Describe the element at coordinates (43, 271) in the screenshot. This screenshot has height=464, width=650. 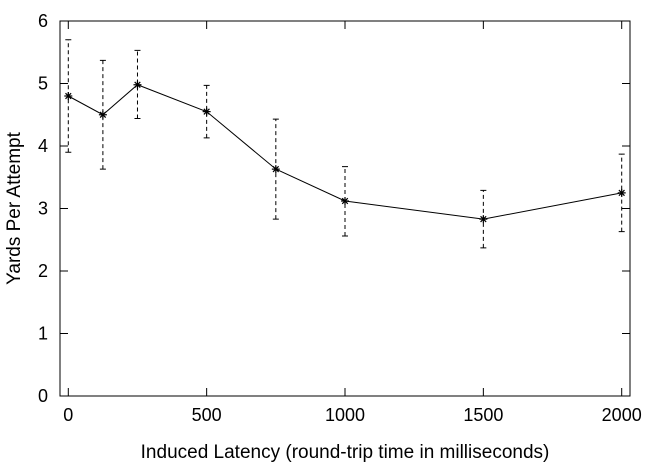
I see `y-tick-label: 2` at that location.